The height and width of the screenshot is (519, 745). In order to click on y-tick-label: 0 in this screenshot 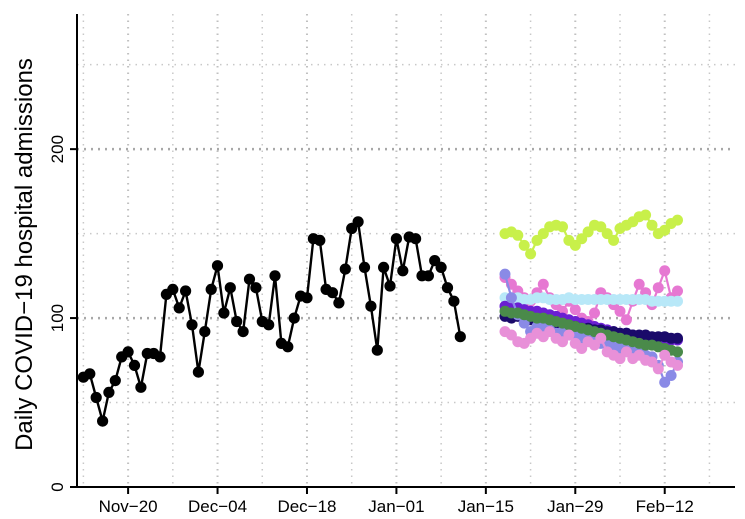, I will do `click(57, 486)`.